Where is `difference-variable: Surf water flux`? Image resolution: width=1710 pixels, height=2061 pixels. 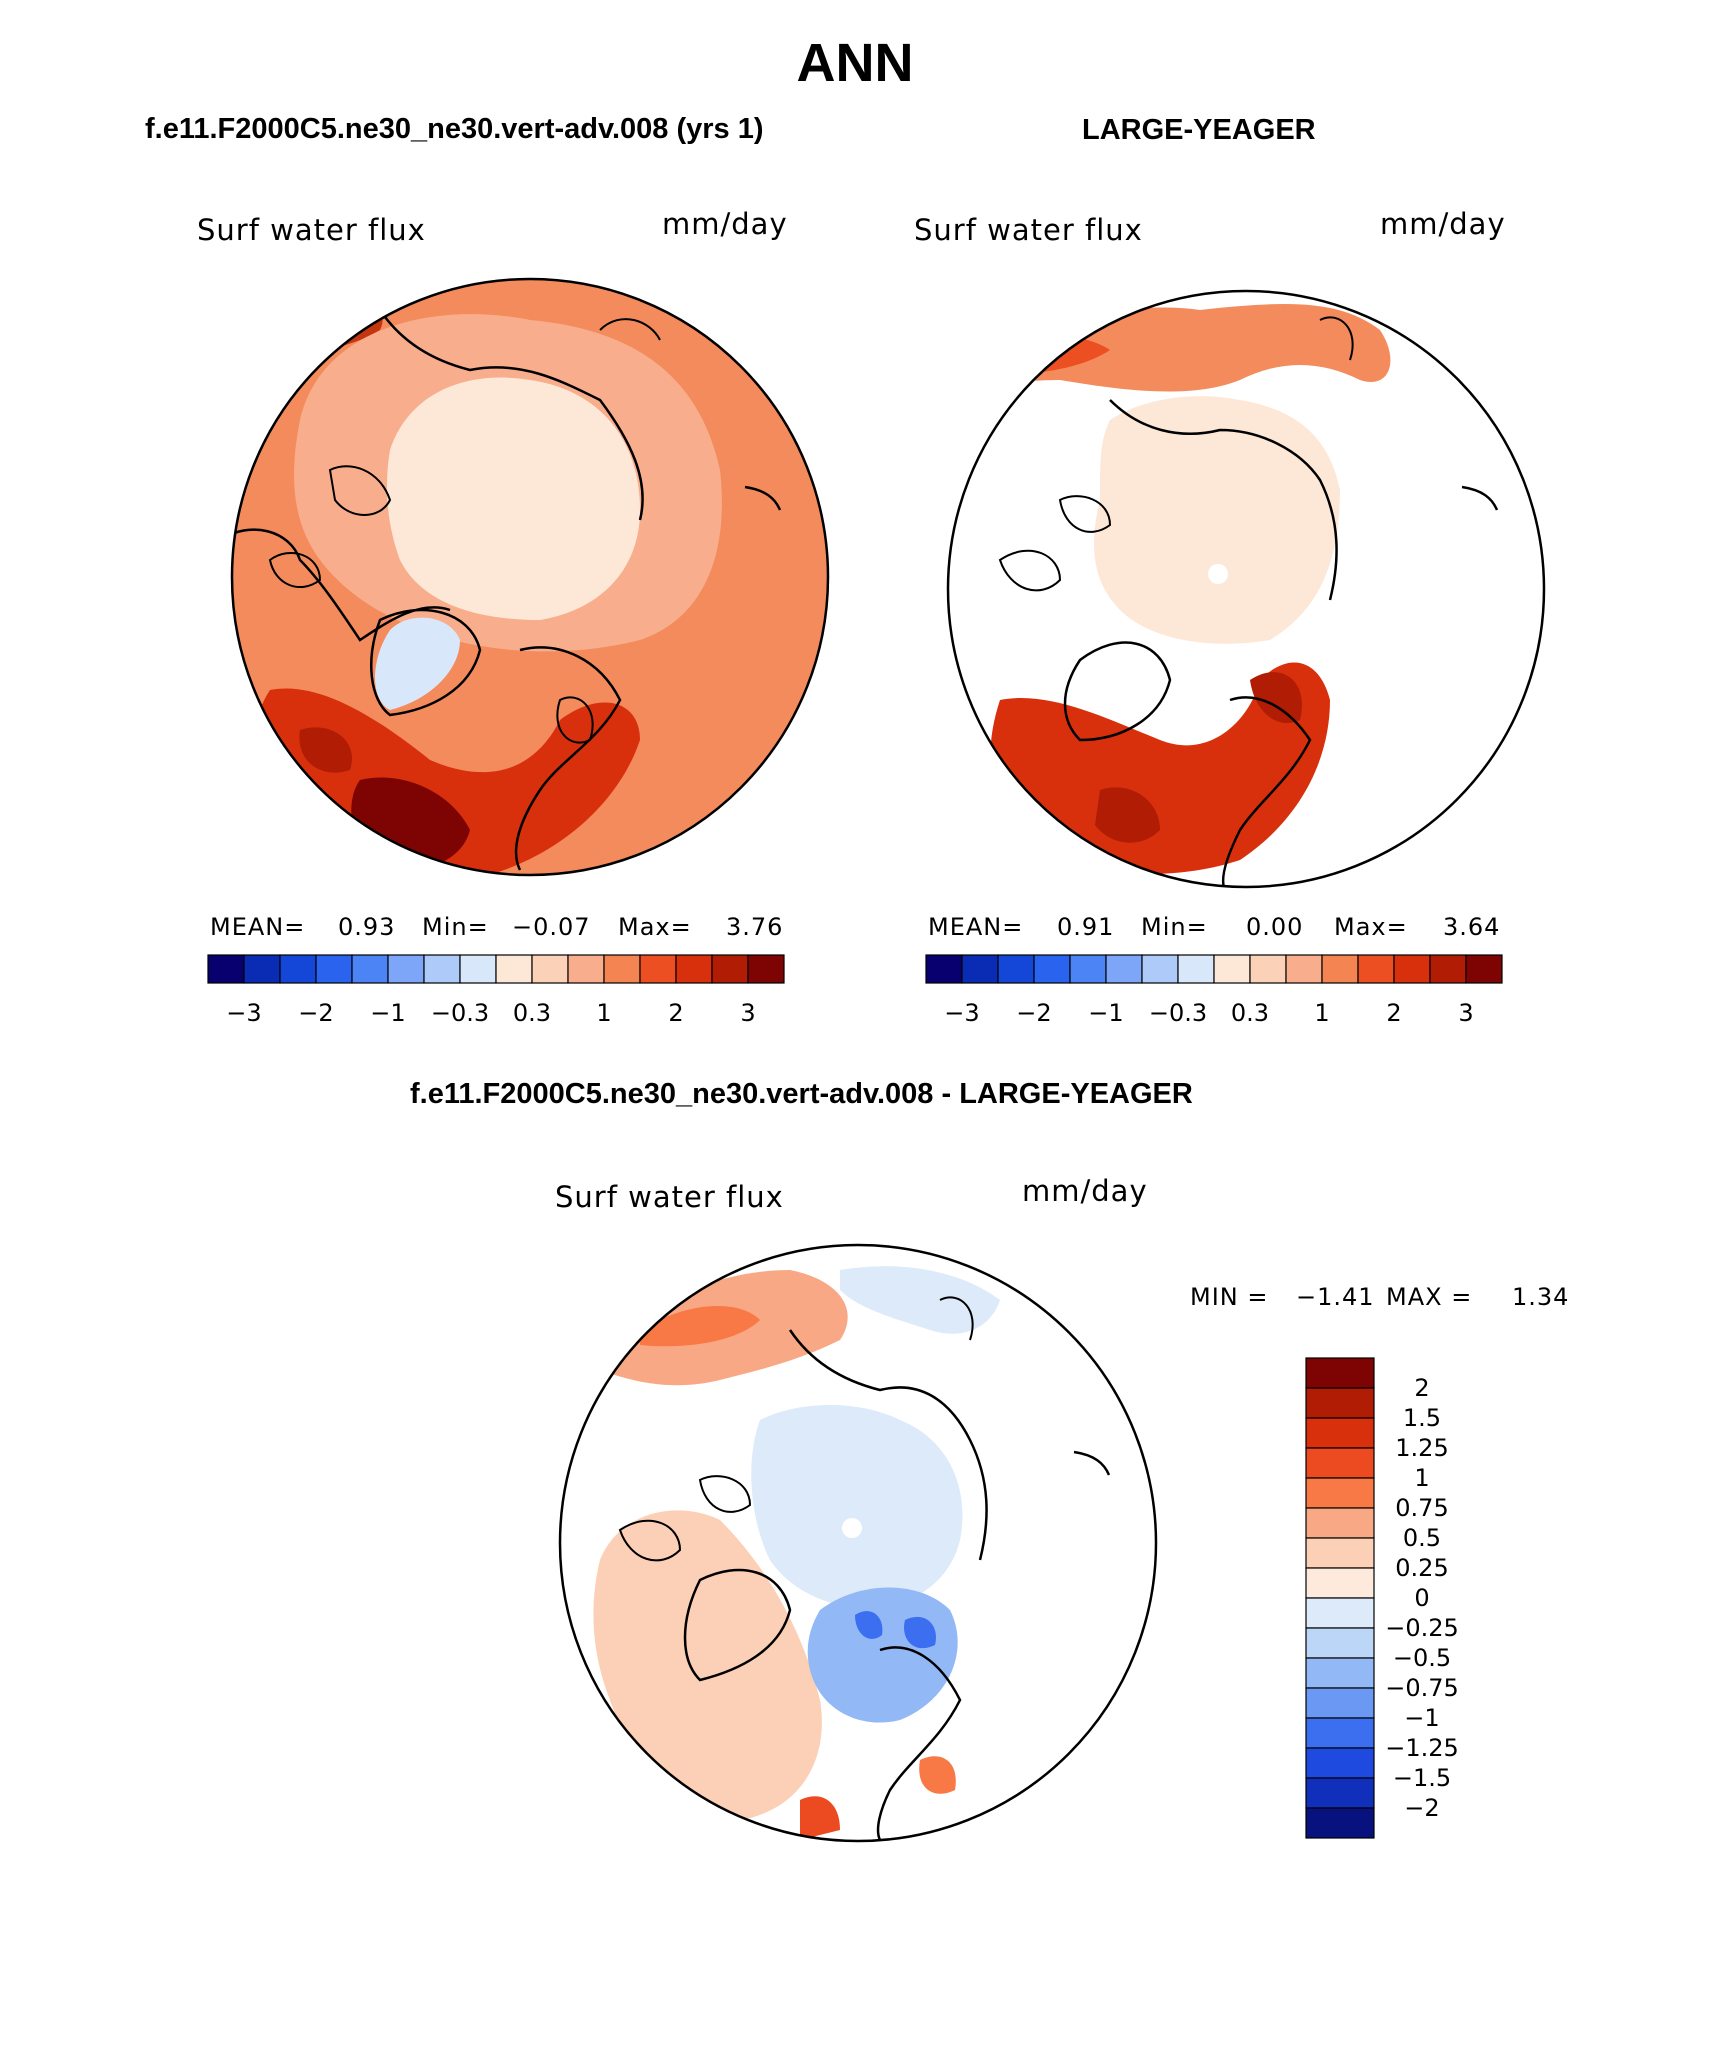
difference-variable: Surf water flux is located at coordinates (669, 1197).